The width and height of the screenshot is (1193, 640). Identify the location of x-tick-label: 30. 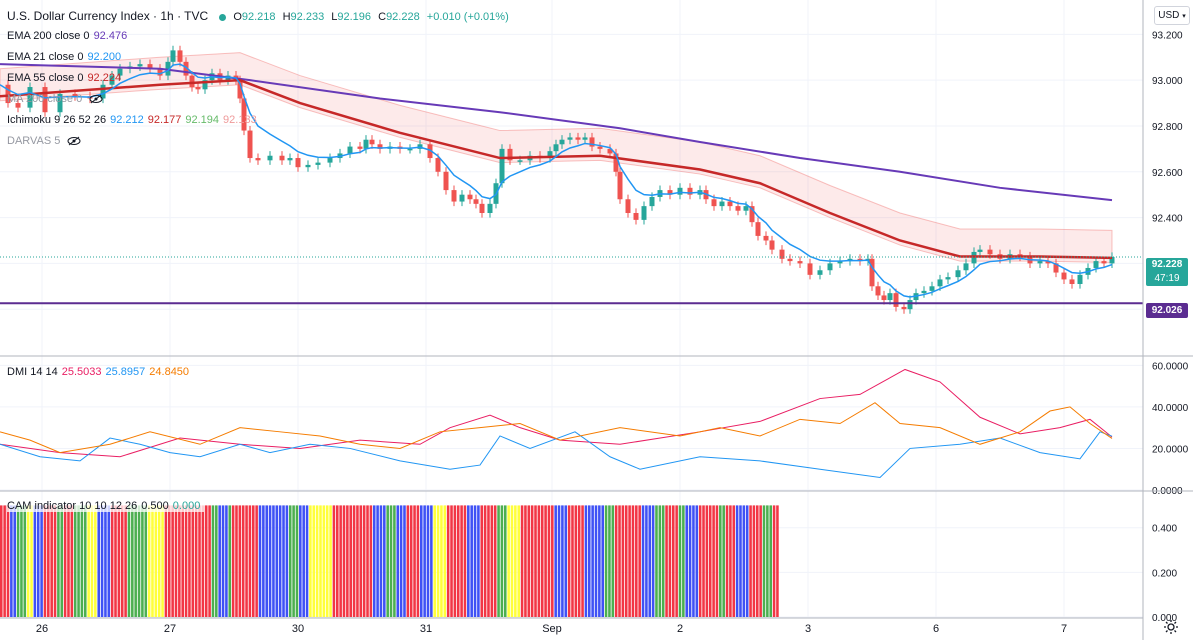
(298, 629).